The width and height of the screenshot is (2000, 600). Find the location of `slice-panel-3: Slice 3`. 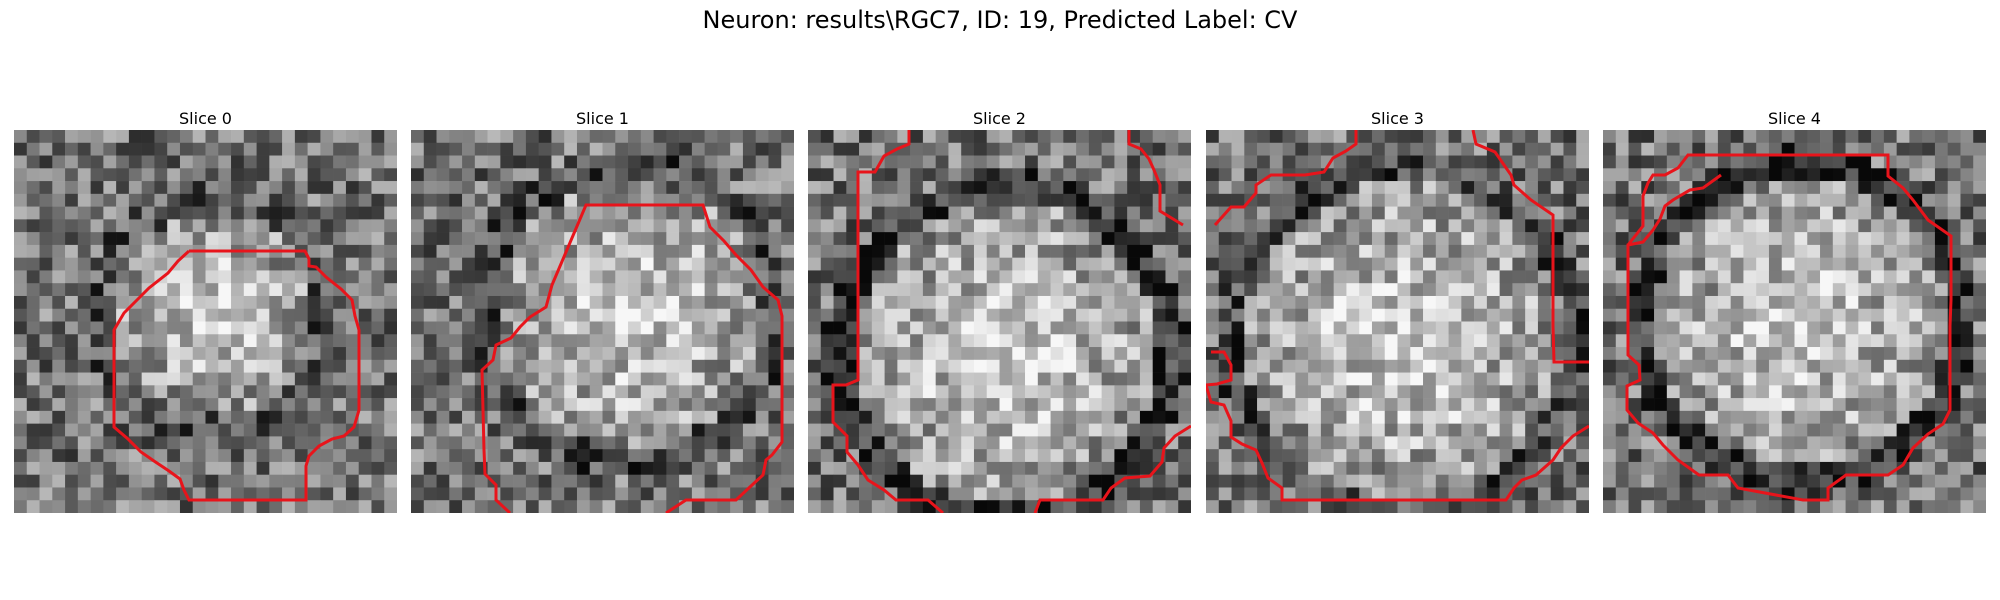

slice-panel-3: Slice 3 is located at coordinates (1397, 310).